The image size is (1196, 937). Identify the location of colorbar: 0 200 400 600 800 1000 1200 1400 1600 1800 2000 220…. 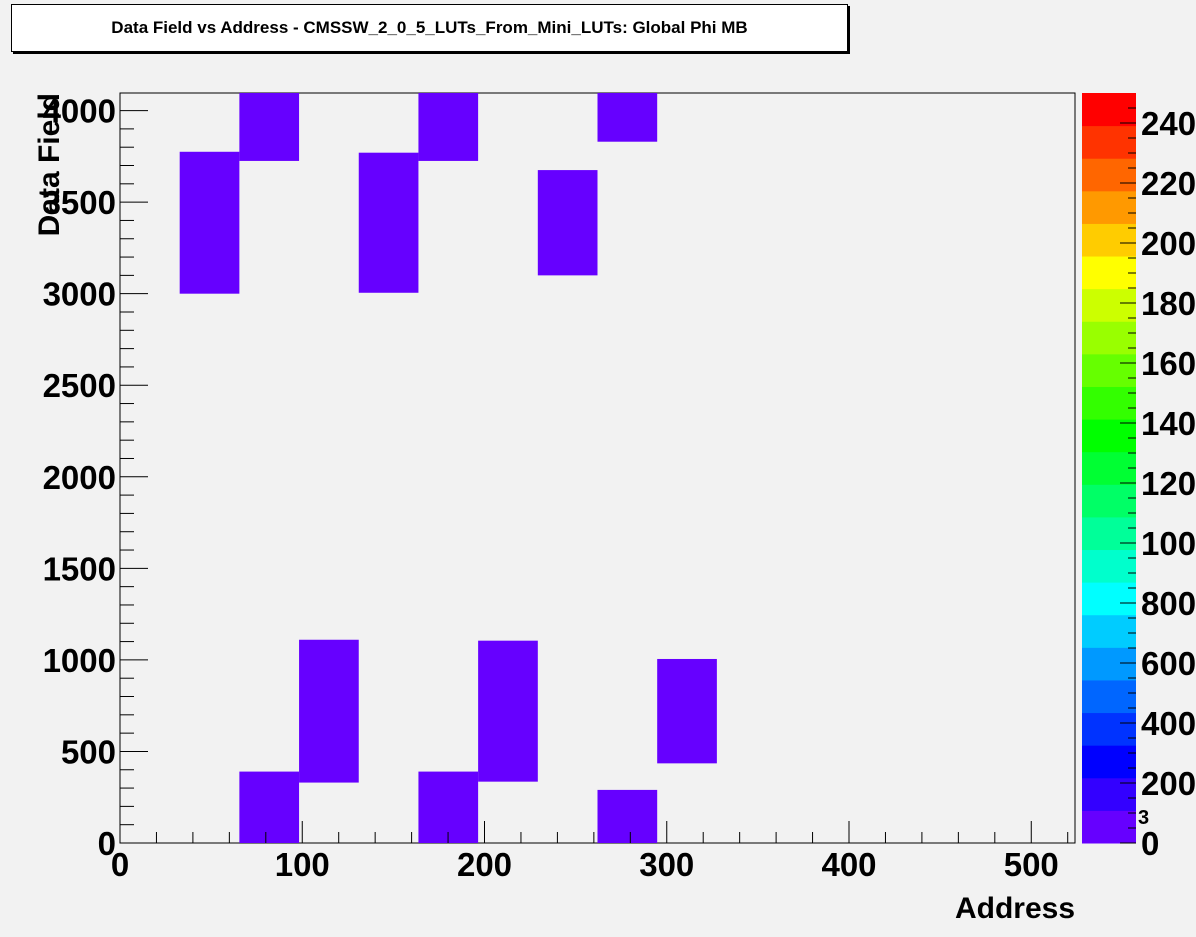
(1139, 477).